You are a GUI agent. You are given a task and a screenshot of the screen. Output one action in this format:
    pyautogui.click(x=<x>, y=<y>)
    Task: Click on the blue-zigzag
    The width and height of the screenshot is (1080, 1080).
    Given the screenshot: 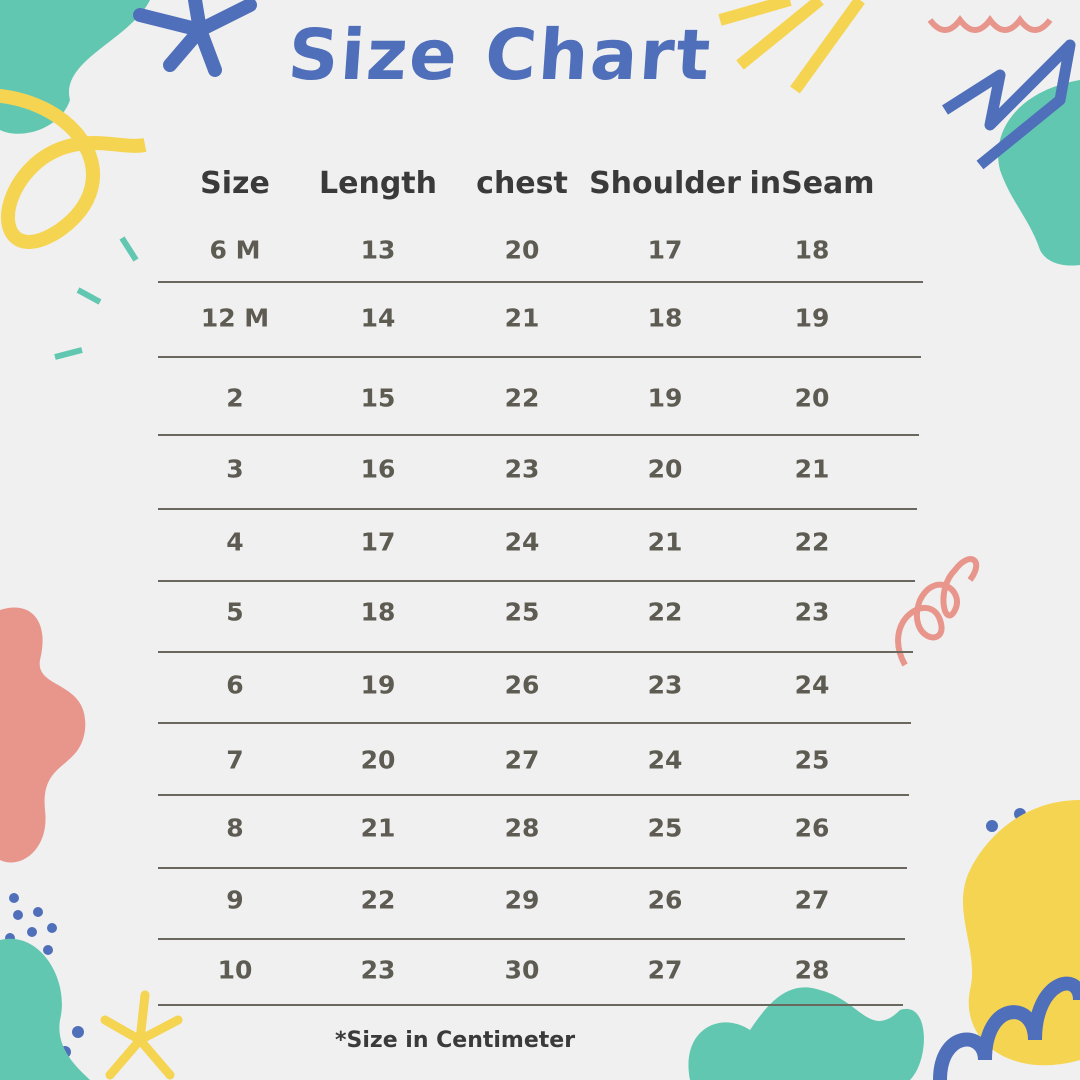 What is the action you would take?
    pyautogui.click(x=1009, y=104)
    